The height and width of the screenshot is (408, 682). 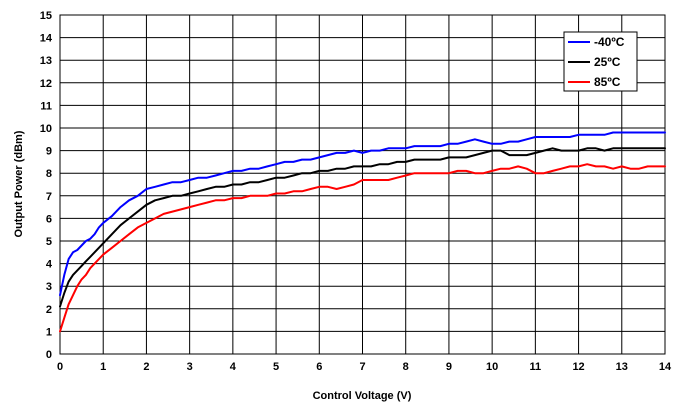 What do you see at coordinates (190, 367) in the screenshot?
I see `x-tick-label: 3` at bounding box center [190, 367].